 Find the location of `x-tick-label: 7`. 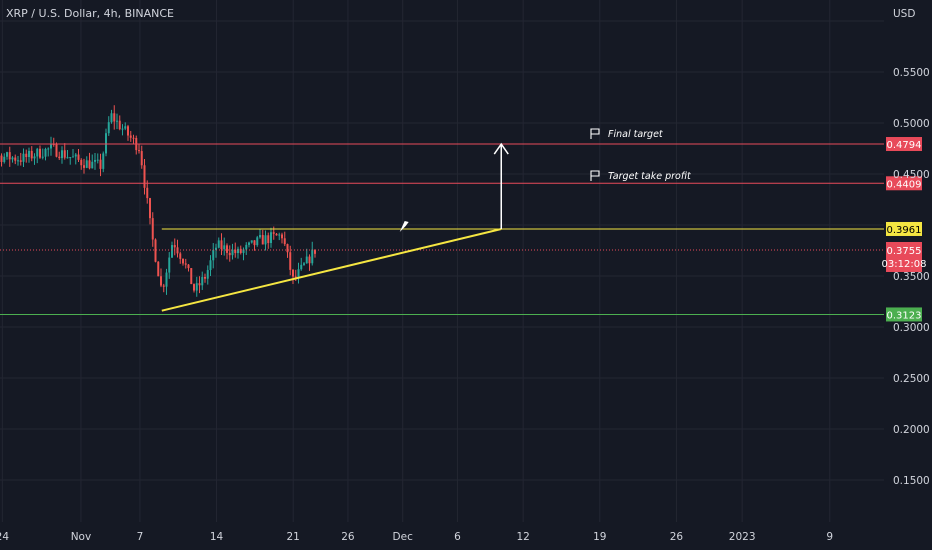

x-tick-label: 7 is located at coordinates (140, 537).